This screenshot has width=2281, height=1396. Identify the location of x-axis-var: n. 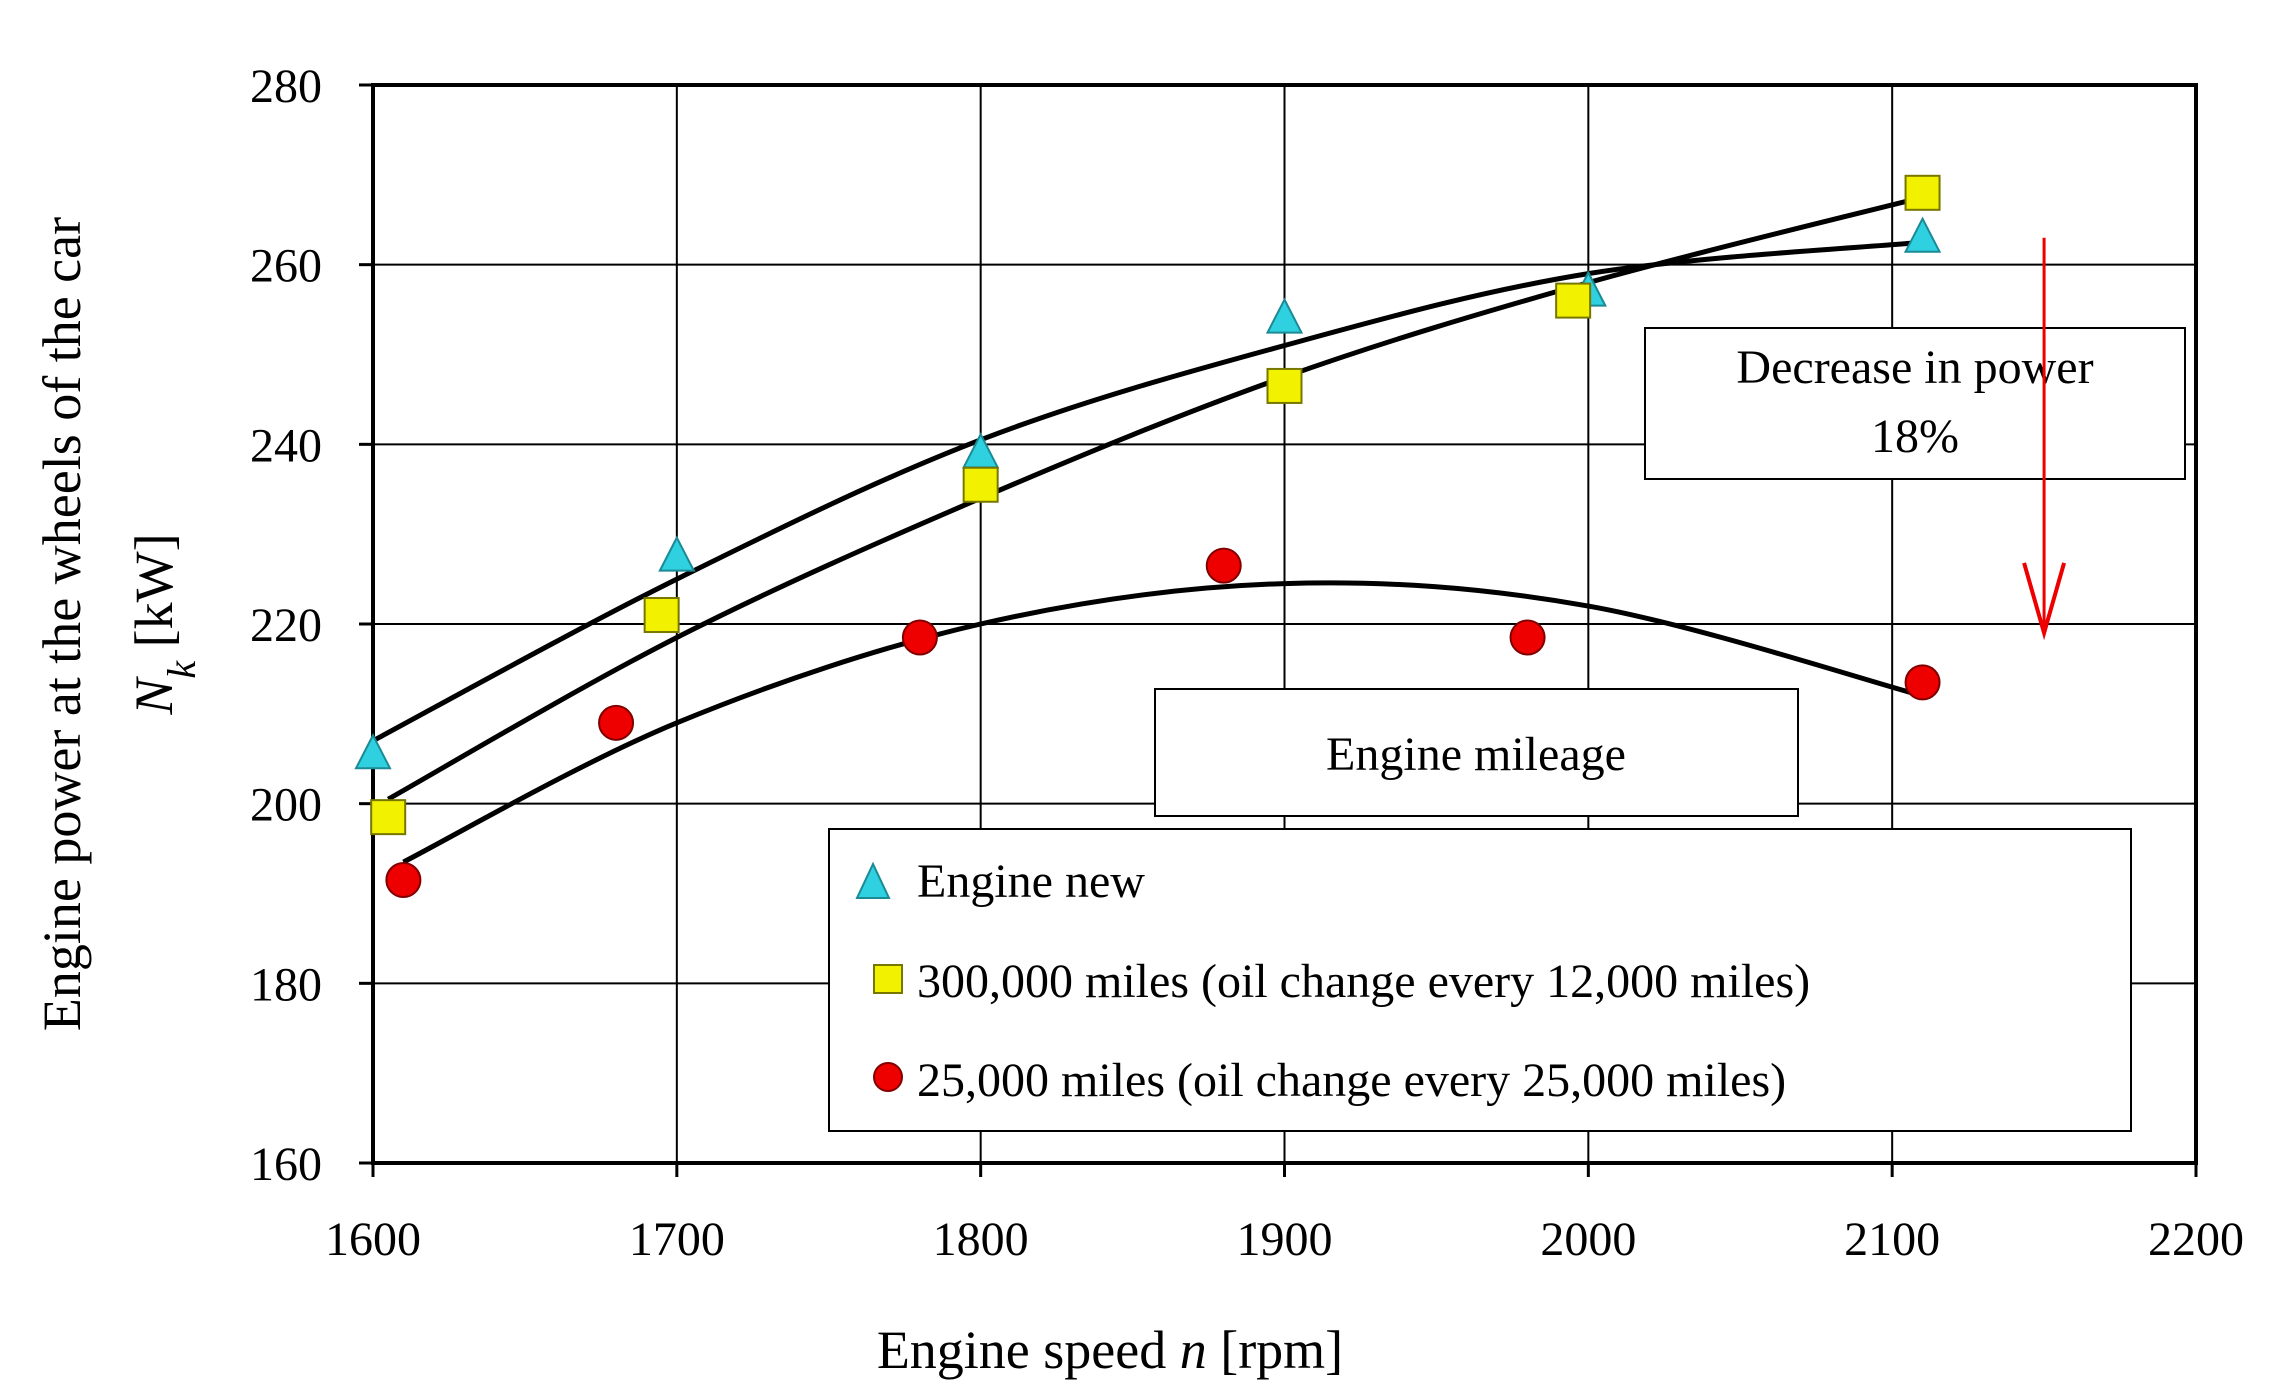
(1193, 1350).